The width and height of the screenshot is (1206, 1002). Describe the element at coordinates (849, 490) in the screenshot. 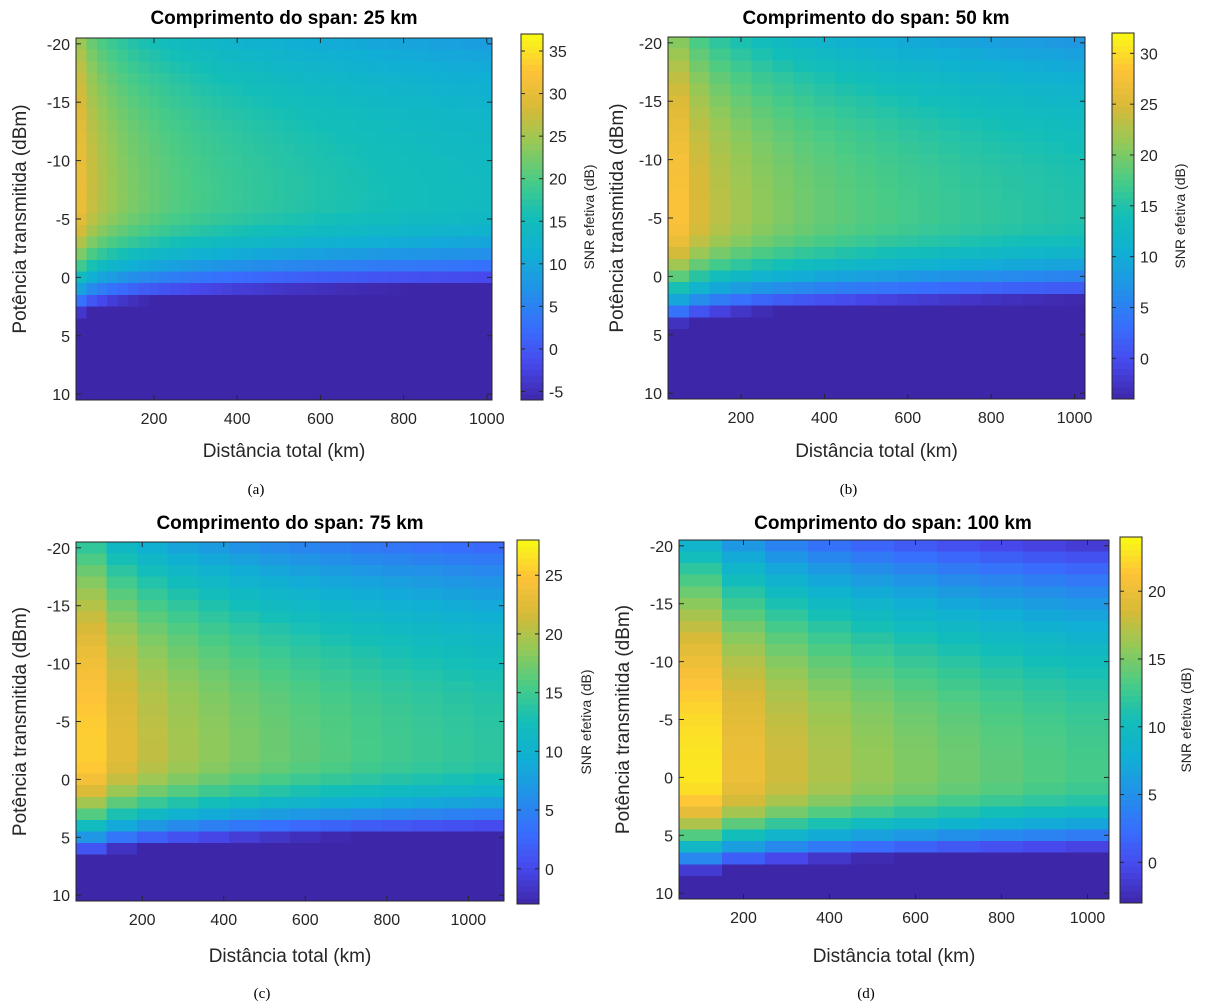

I see `subfigure-caption: (b)` at that location.